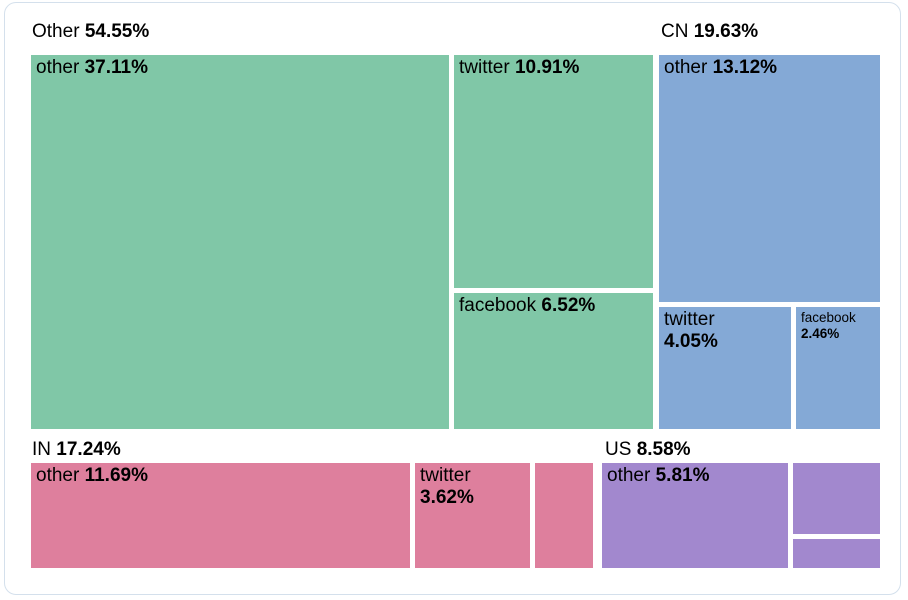 Image resolution: width=908 pixels, height=600 pixels. I want to click on treemap-cell-in-unlabeled, so click(564, 515).